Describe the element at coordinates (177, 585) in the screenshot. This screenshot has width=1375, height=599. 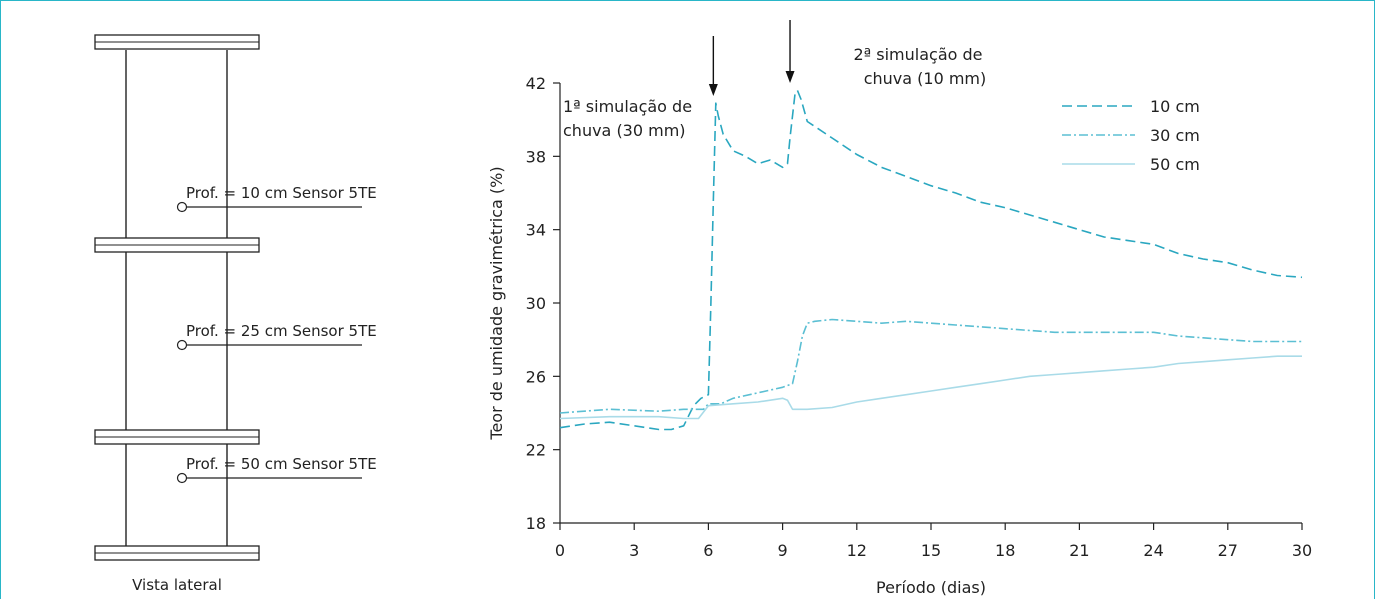
I see `diagram-caption: Vista lateral` at that location.